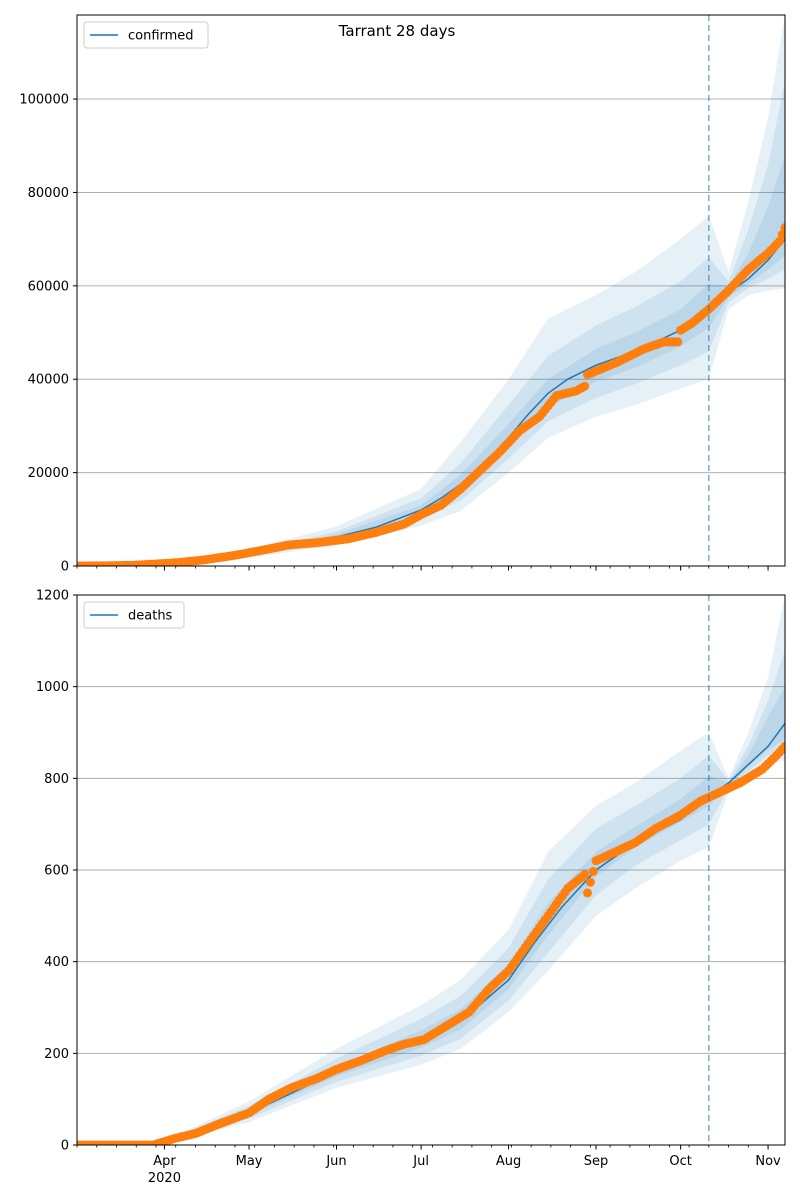 Image resolution: width=800 pixels, height=1200 pixels. I want to click on x-tick-label: Jun, so click(335, 1161).